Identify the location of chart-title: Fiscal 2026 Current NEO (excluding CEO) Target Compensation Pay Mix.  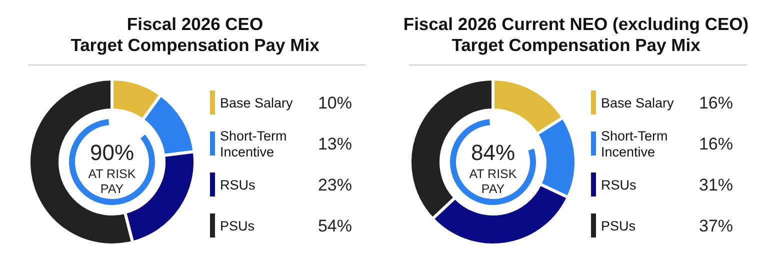
(576, 34).